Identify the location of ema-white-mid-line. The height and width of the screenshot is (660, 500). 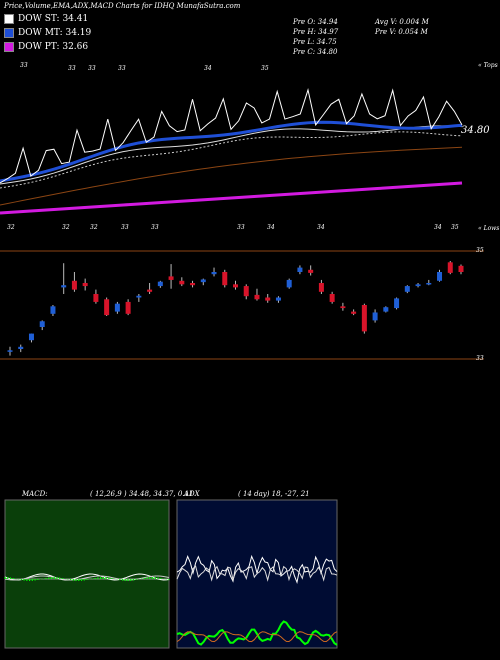
(231, 155).